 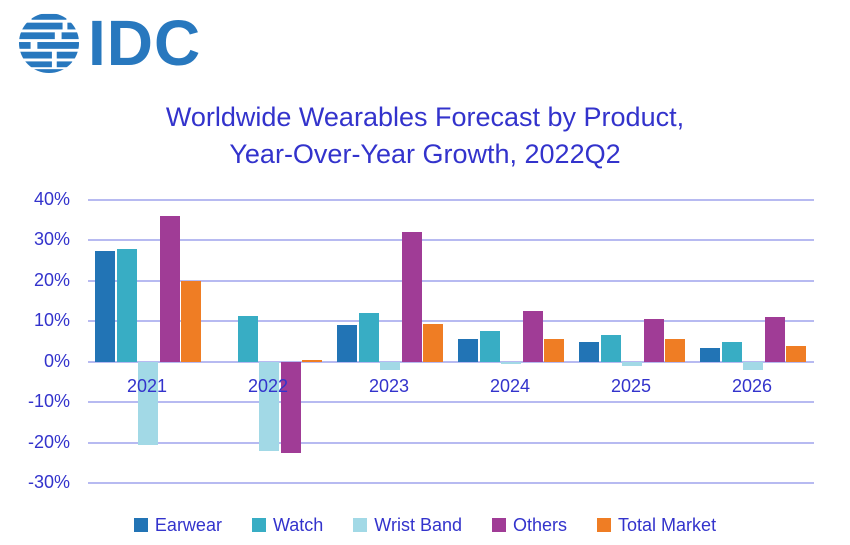 What do you see at coordinates (451, 321) in the screenshot?
I see `gridline-10%` at bounding box center [451, 321].